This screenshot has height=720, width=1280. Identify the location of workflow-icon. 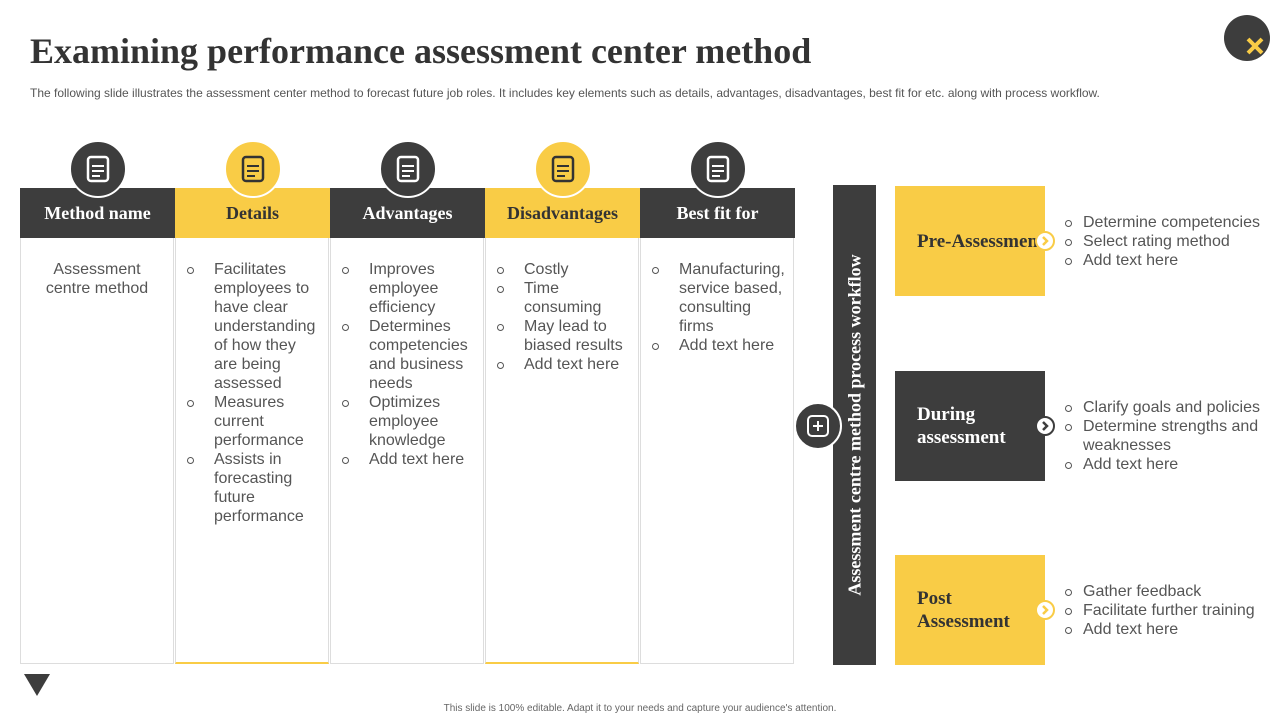
(818, 426).